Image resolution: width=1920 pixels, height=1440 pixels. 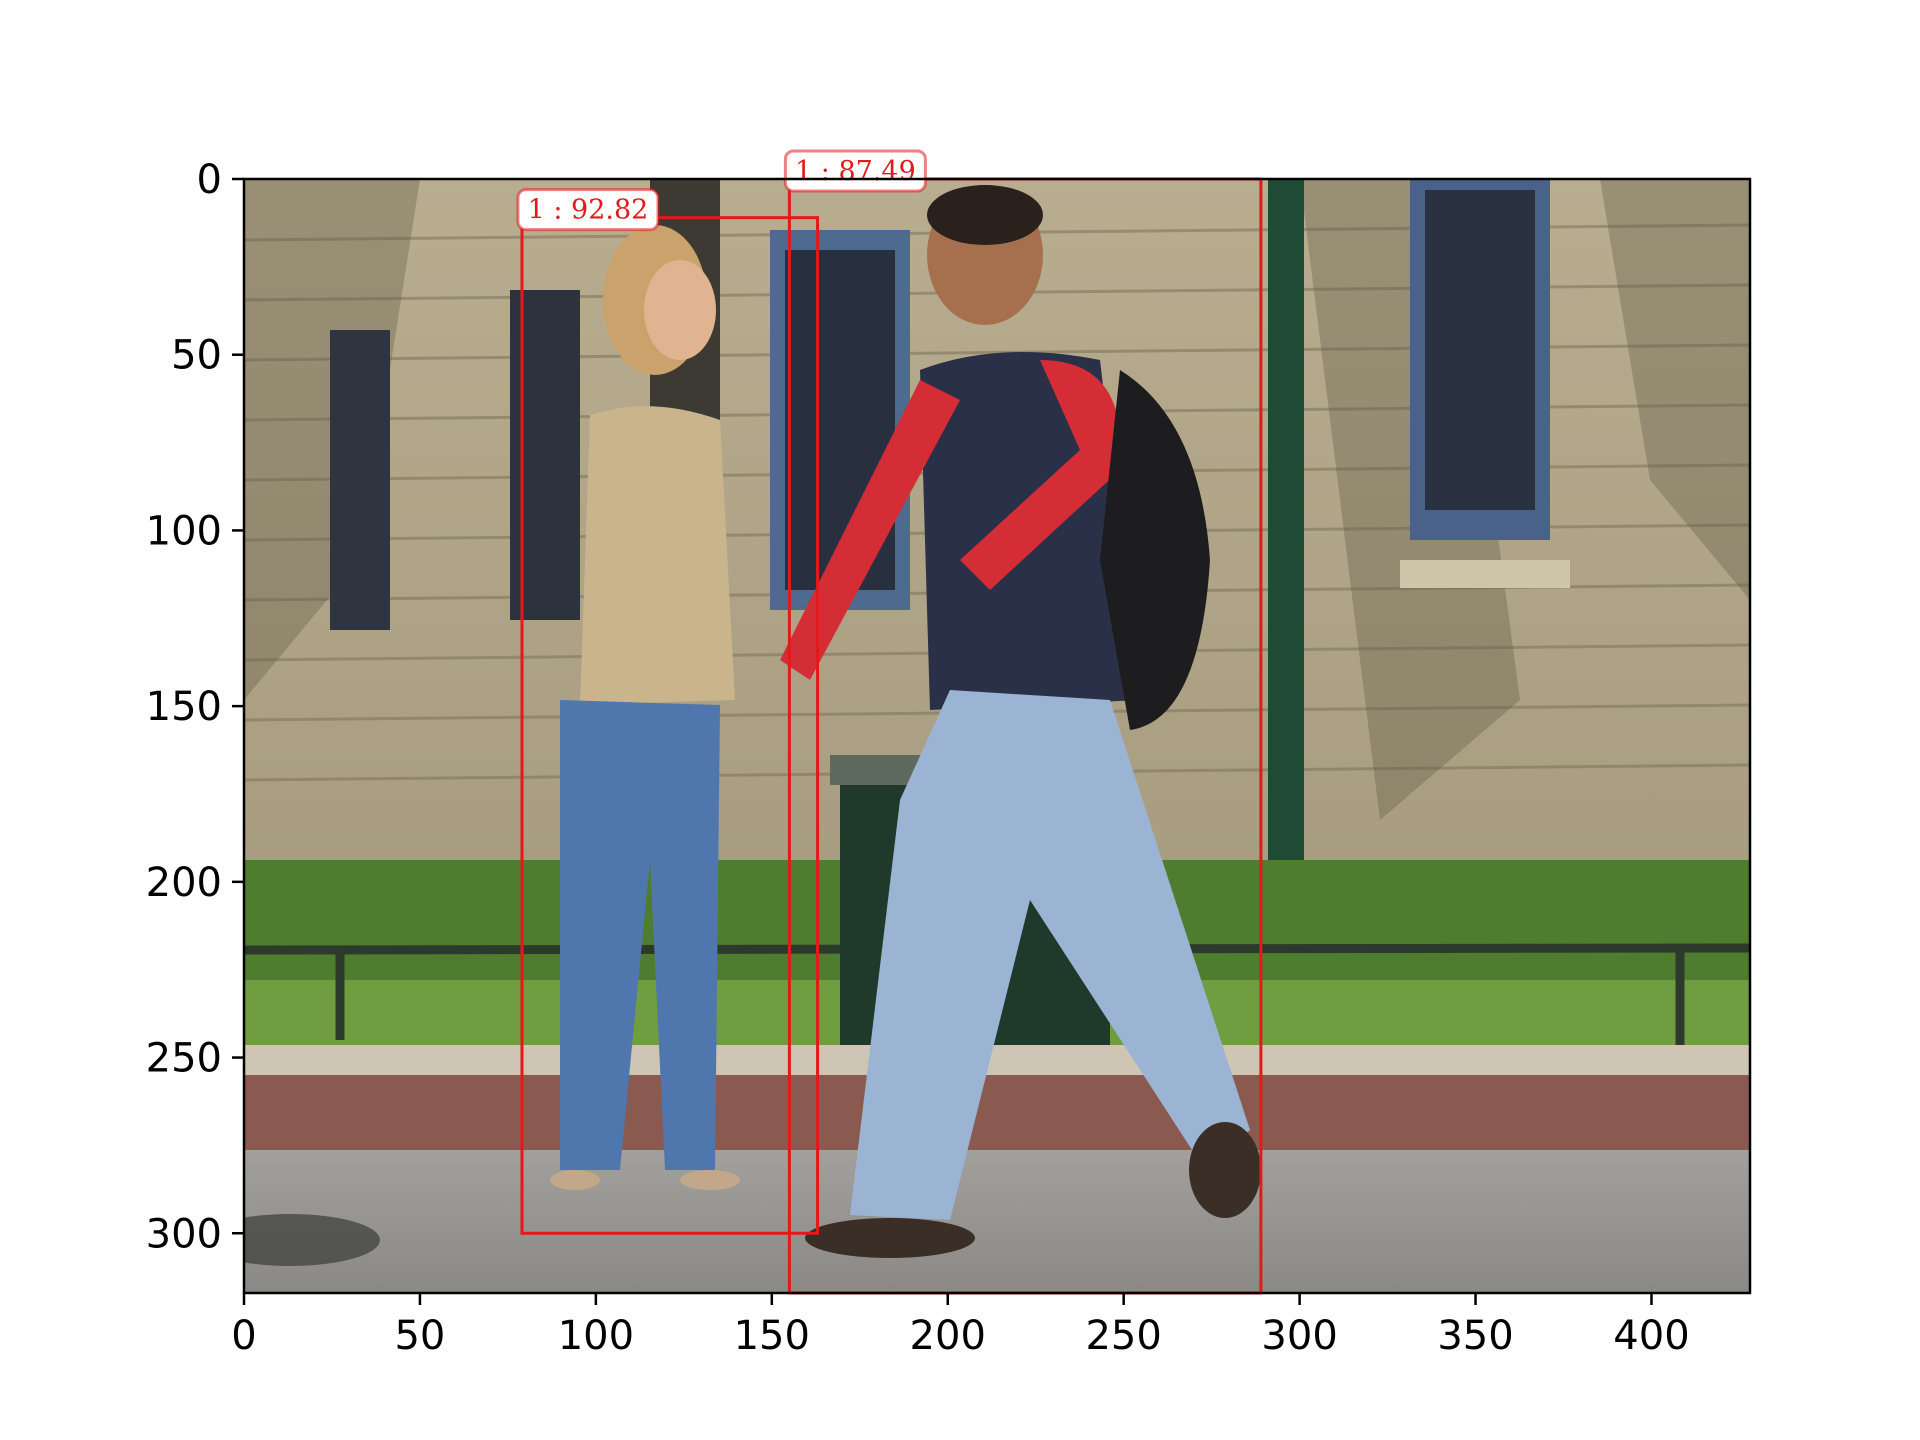 I want to click on x-tick-label: 300, so click(x=1299, y=1336).